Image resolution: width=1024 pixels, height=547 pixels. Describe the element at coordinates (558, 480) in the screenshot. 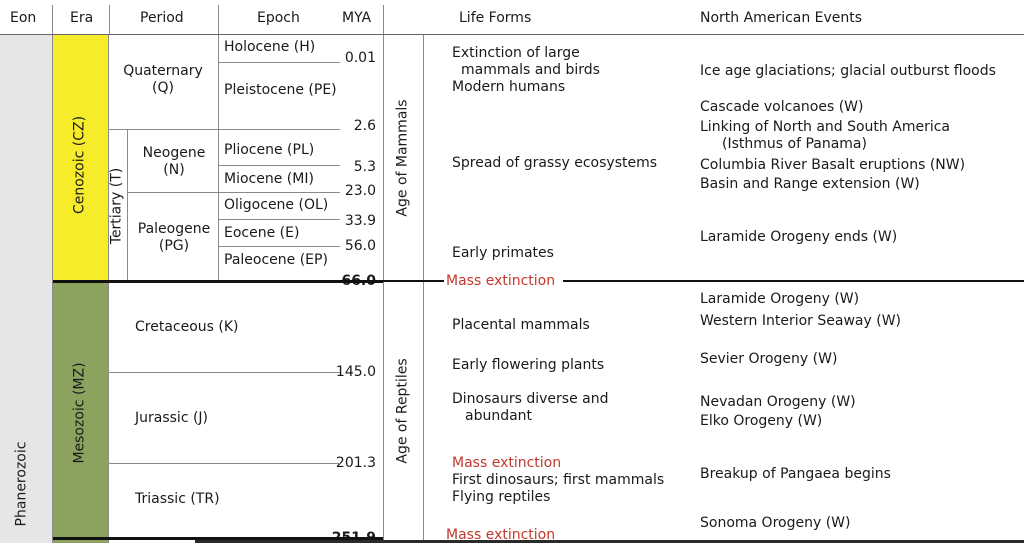

I see `life-first-dinos: First dinosaurs; first mammals` at that location.